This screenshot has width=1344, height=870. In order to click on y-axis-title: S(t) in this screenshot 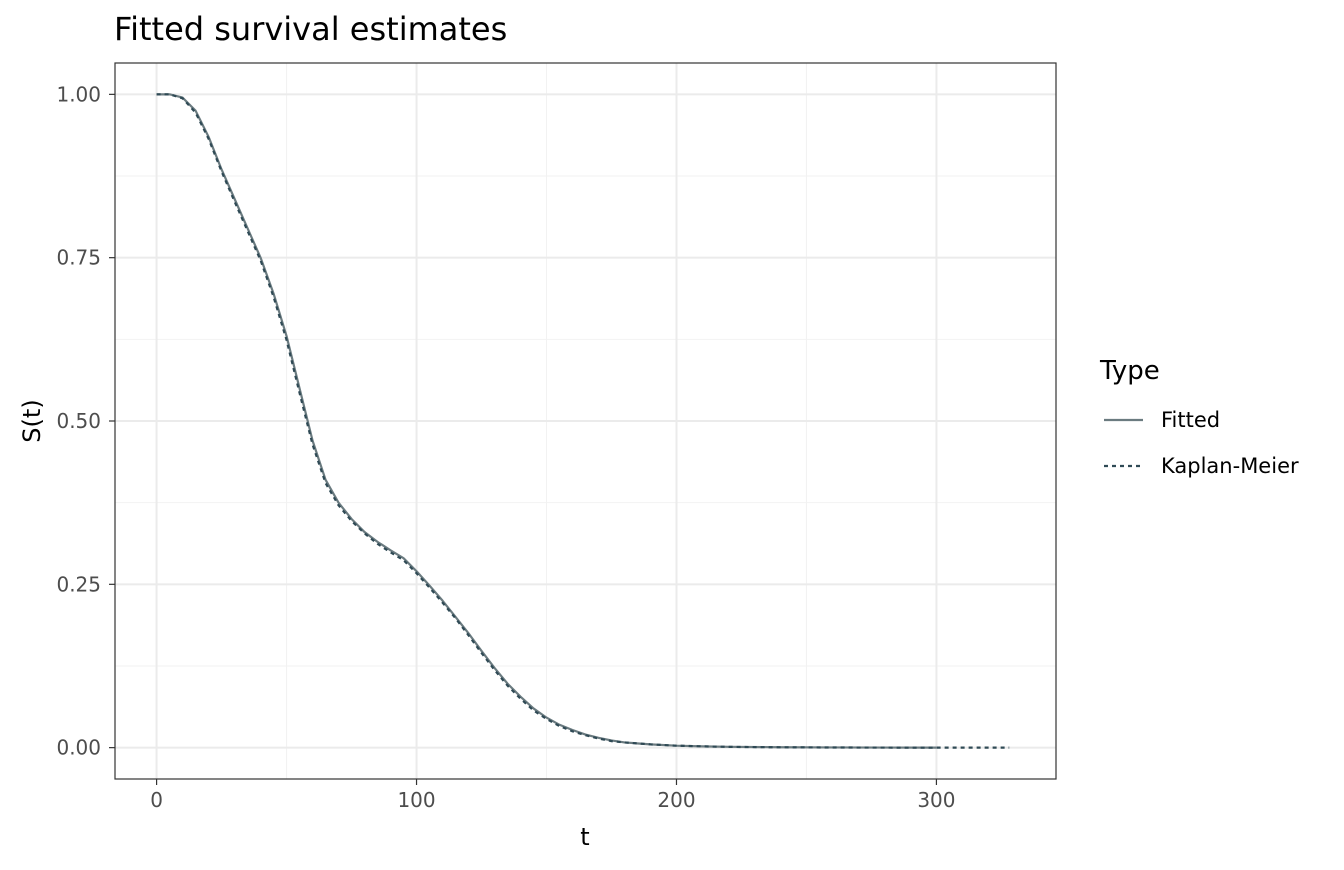, I will do `click(32, 420)`.